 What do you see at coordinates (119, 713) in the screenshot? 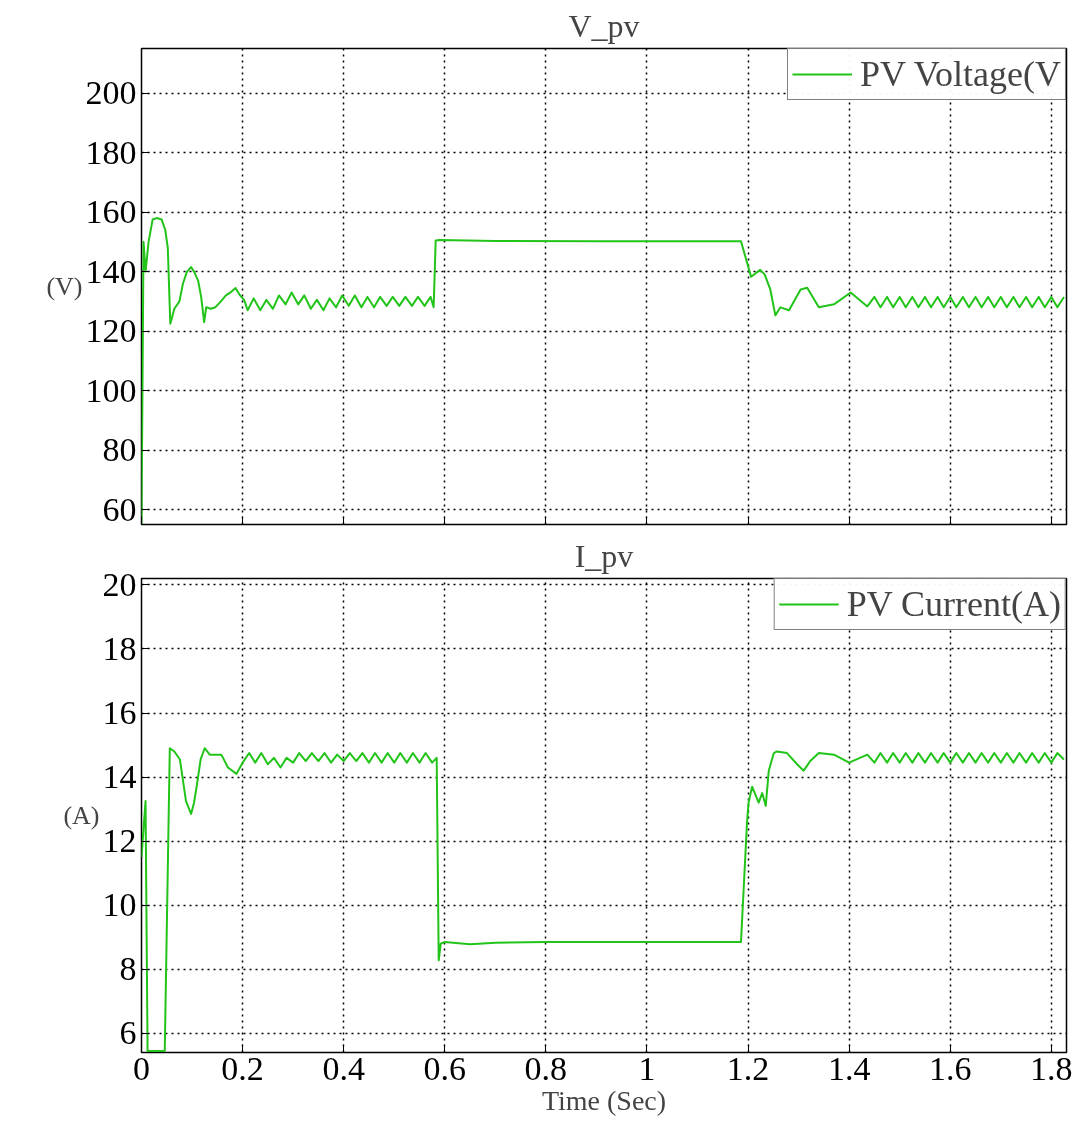
I see `y-tick-label: 16` at bounding box center [119, 713].